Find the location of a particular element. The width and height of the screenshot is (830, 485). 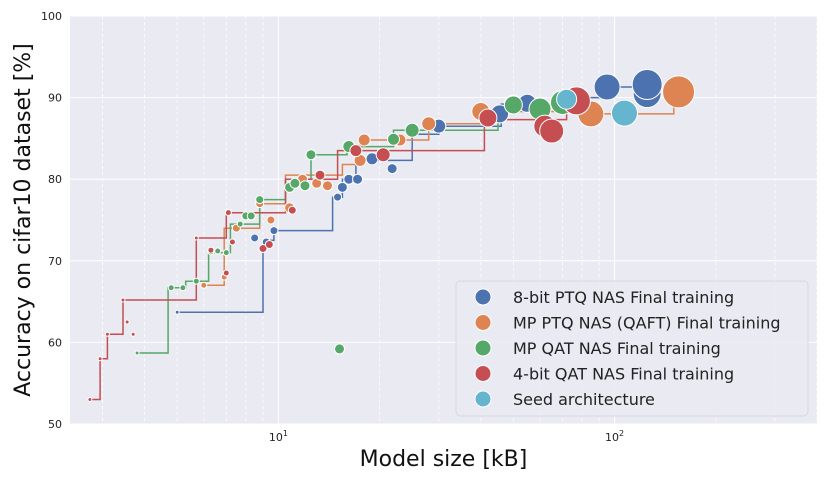

legend-label-0: 8-bit PTQ NAS Final training is located at coordinates (623, 297).